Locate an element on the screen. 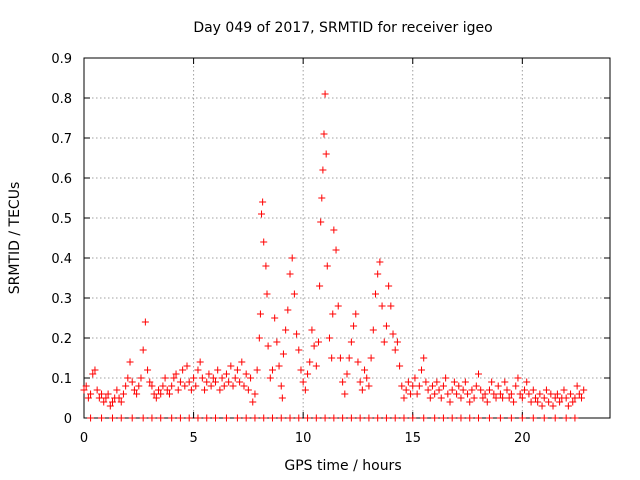 The height and width of the screenshot is (480, 640). x-tick-label: 5 is located at coordinates (193, 438).